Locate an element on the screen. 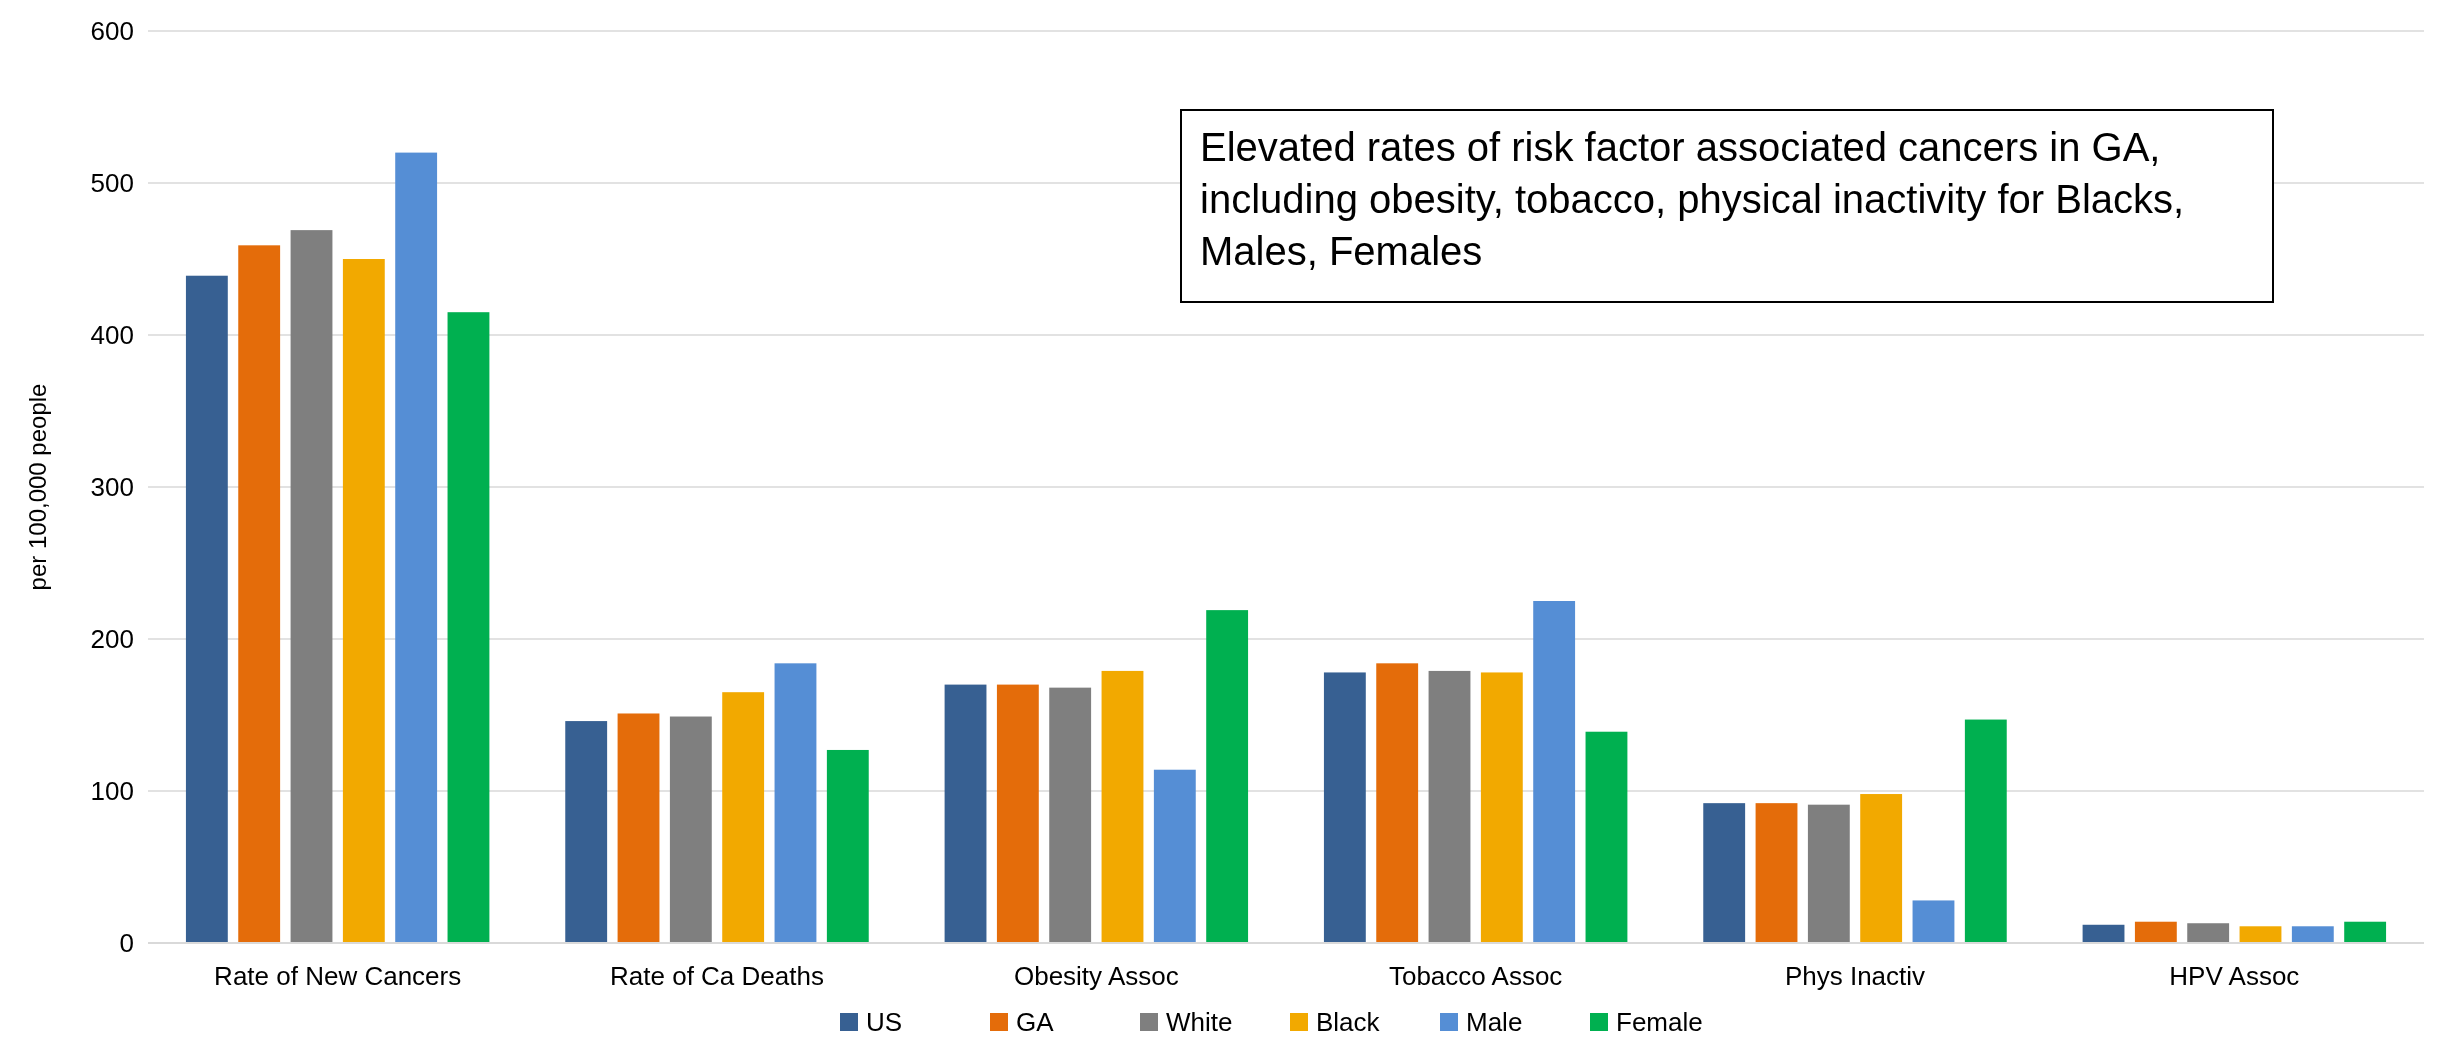 This screenshot has height=1049, width=2440. y-tick-label: 0 is located at coordinates (126, 943).